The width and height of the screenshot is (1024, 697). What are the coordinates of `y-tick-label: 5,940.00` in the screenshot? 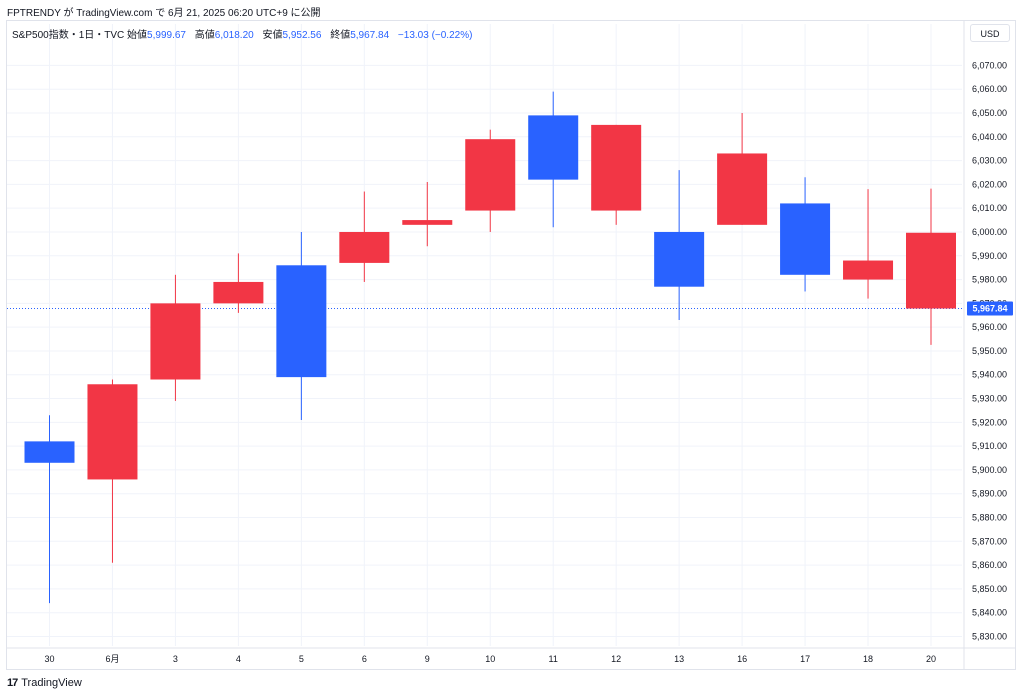 It's located at (989, 375).